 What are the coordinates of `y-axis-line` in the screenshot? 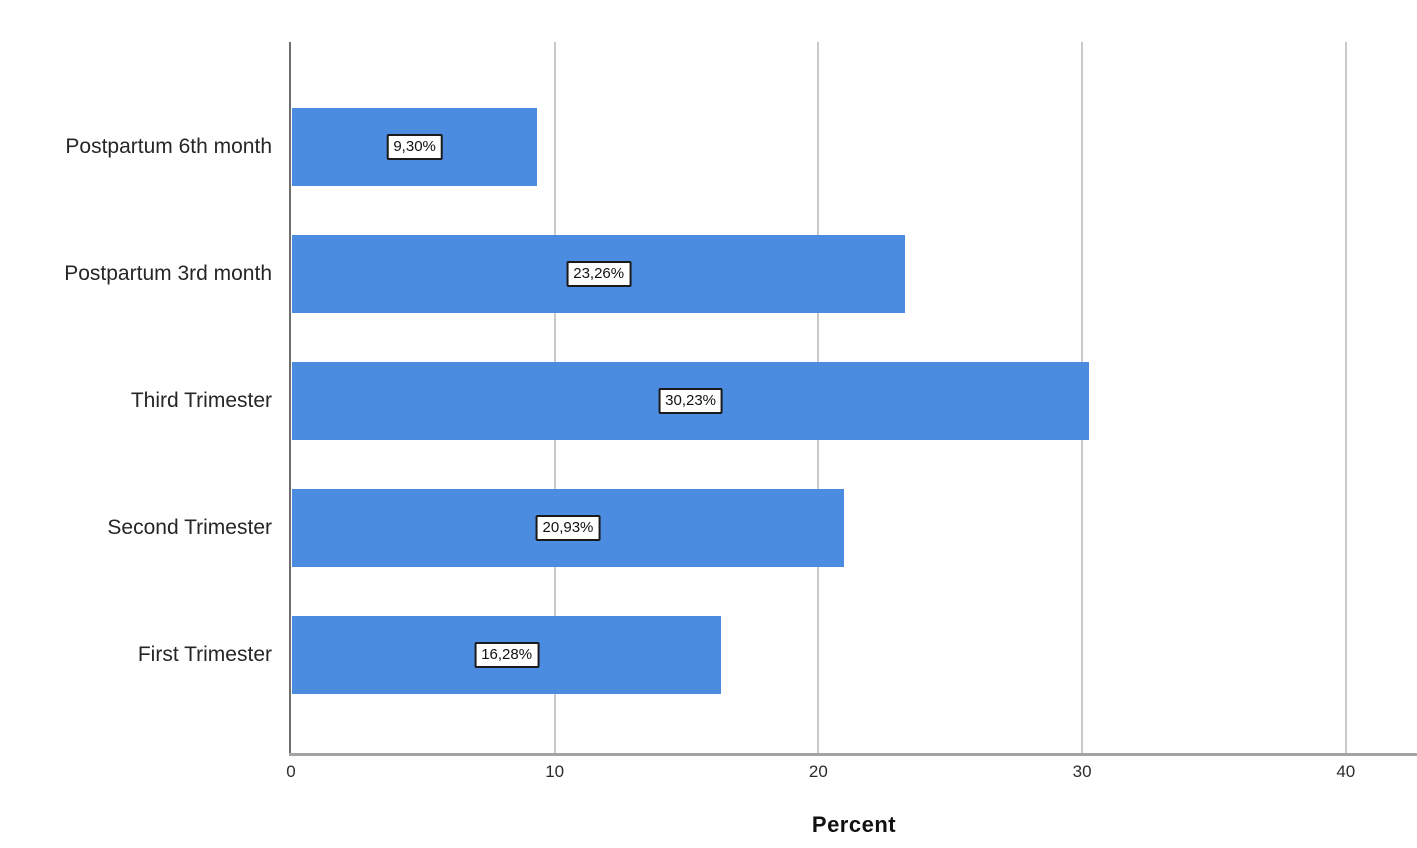 It's located at (290, 397).